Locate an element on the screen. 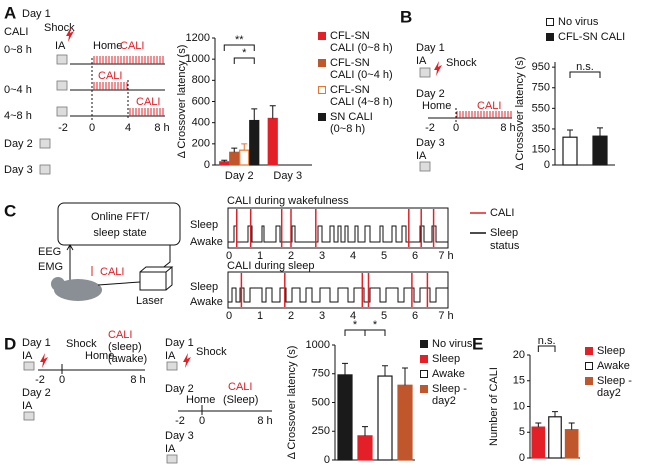 The image size is (650, 476). hour-label: 5 is located at coordinates (384, 256).